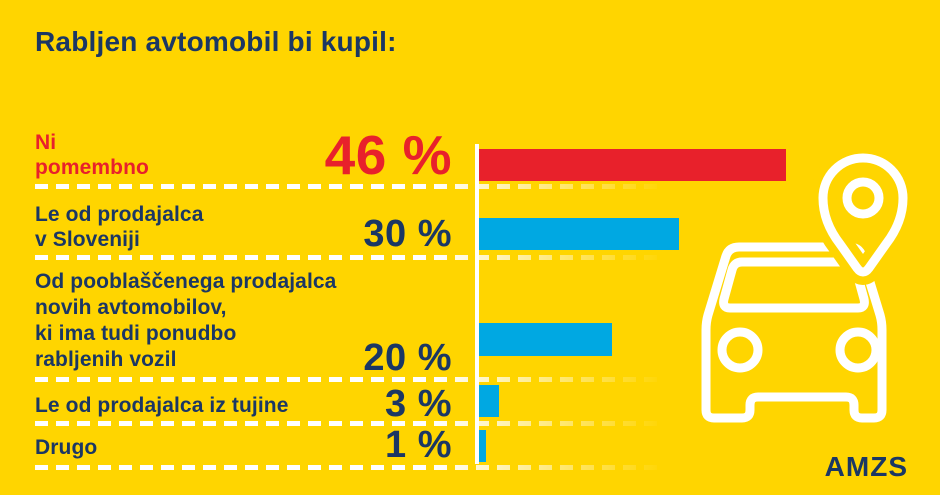 Image resolution: width=940 pixels, height=495 pixels. What do you see at coordinates (407, 234) in the screenshot?
I see `value-prodajalec-slovenija: 30 %` at bounding box center [407, 234].